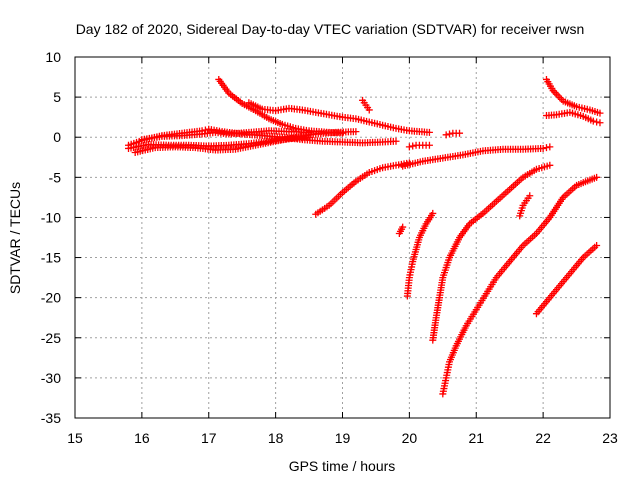 This screenshot has width=640, height=480. Describe the element at coordinates (57, 137) in the screenshot. I see `y-tick-label: 0` at that location.